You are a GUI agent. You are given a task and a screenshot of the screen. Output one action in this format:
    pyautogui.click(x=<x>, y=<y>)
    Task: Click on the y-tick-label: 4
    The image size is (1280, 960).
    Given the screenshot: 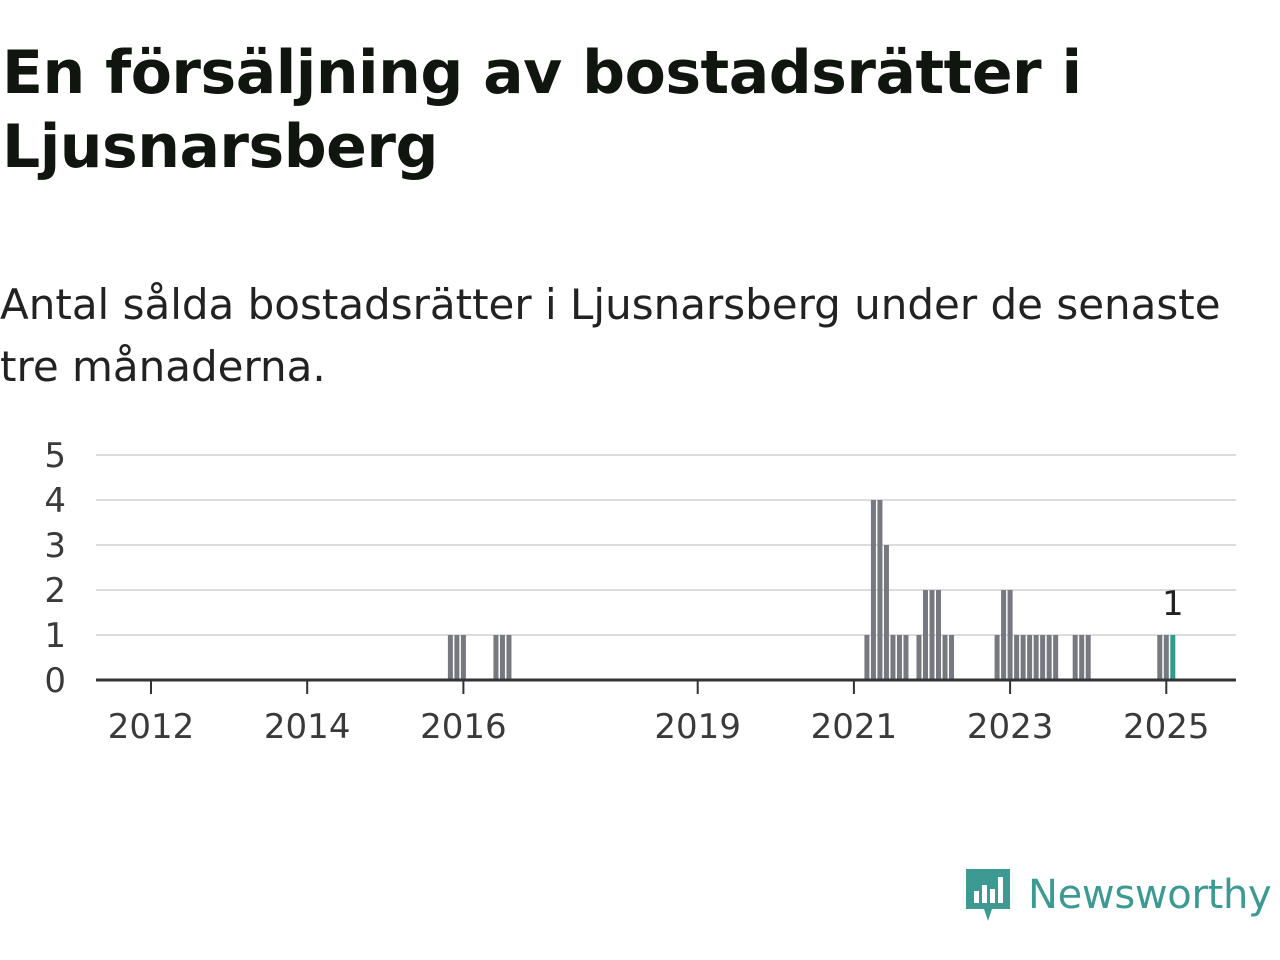 What is the action you would take?
    pyautogui.click(x=55, y=501)
    